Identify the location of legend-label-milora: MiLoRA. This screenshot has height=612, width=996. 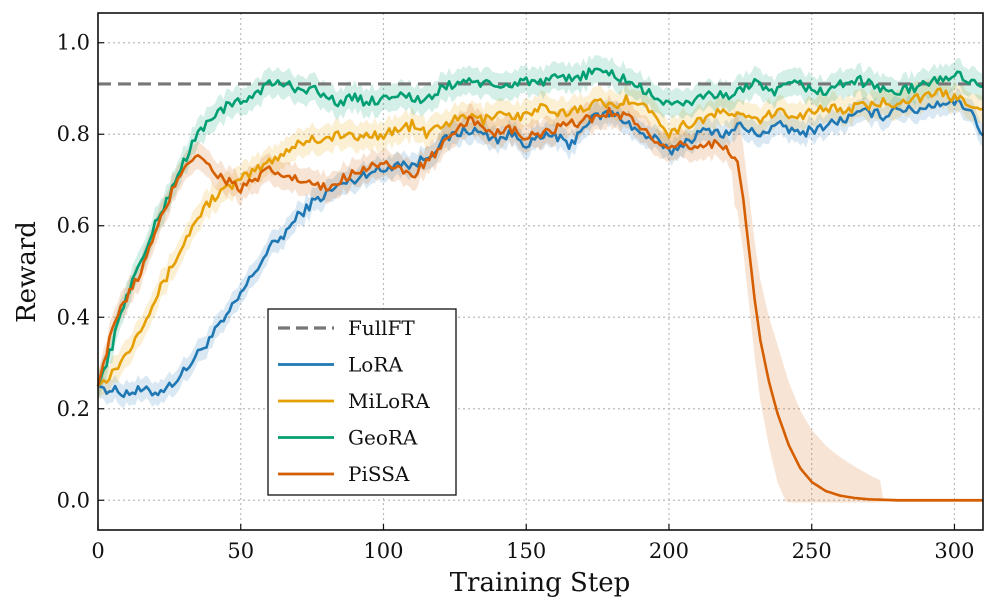
(389, 401).